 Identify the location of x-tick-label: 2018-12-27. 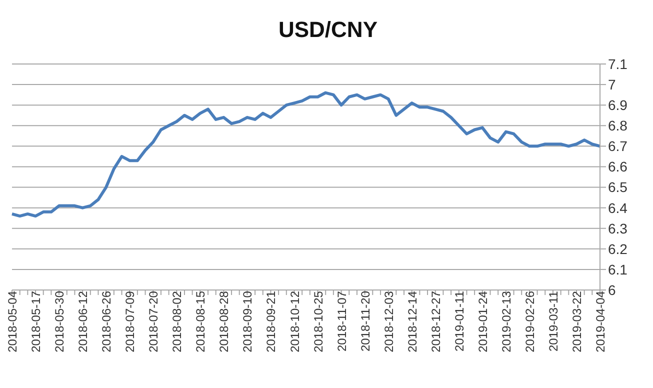
(435, 321).